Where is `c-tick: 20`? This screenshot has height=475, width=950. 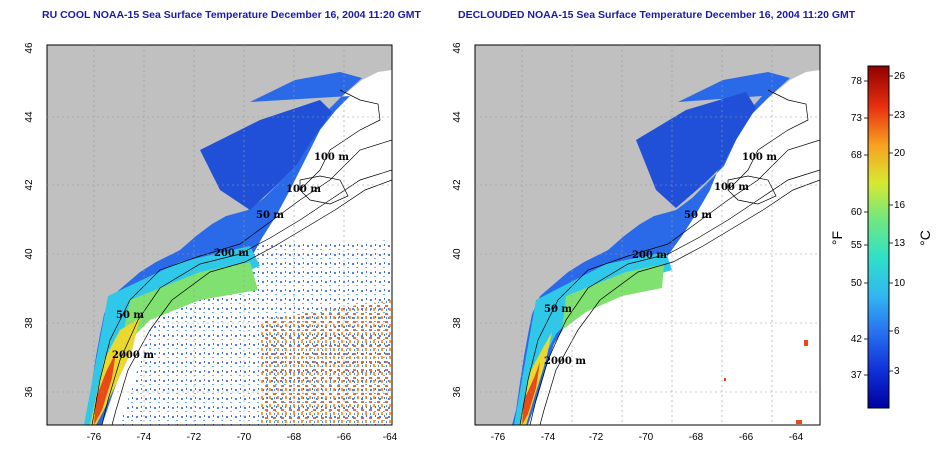
c-tick: 20 is located at coordinates (900, 153).